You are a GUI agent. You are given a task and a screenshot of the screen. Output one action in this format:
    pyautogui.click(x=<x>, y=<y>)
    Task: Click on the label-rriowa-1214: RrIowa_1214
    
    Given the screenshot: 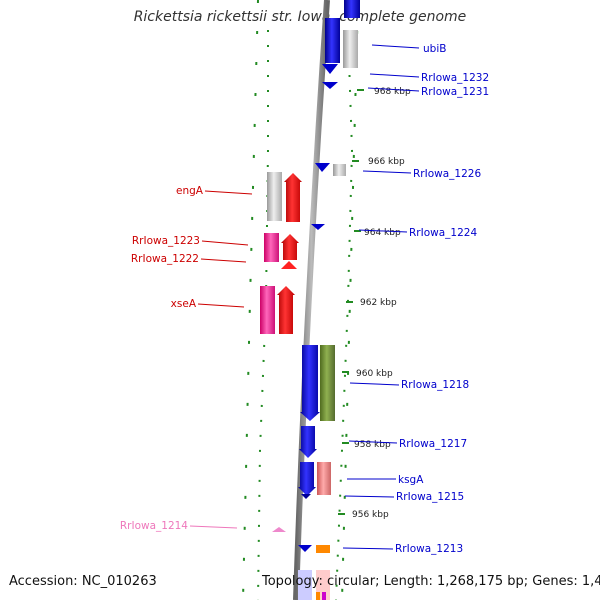 What is the action you would take?
    pyautogui.click(x=154, y=526)
    